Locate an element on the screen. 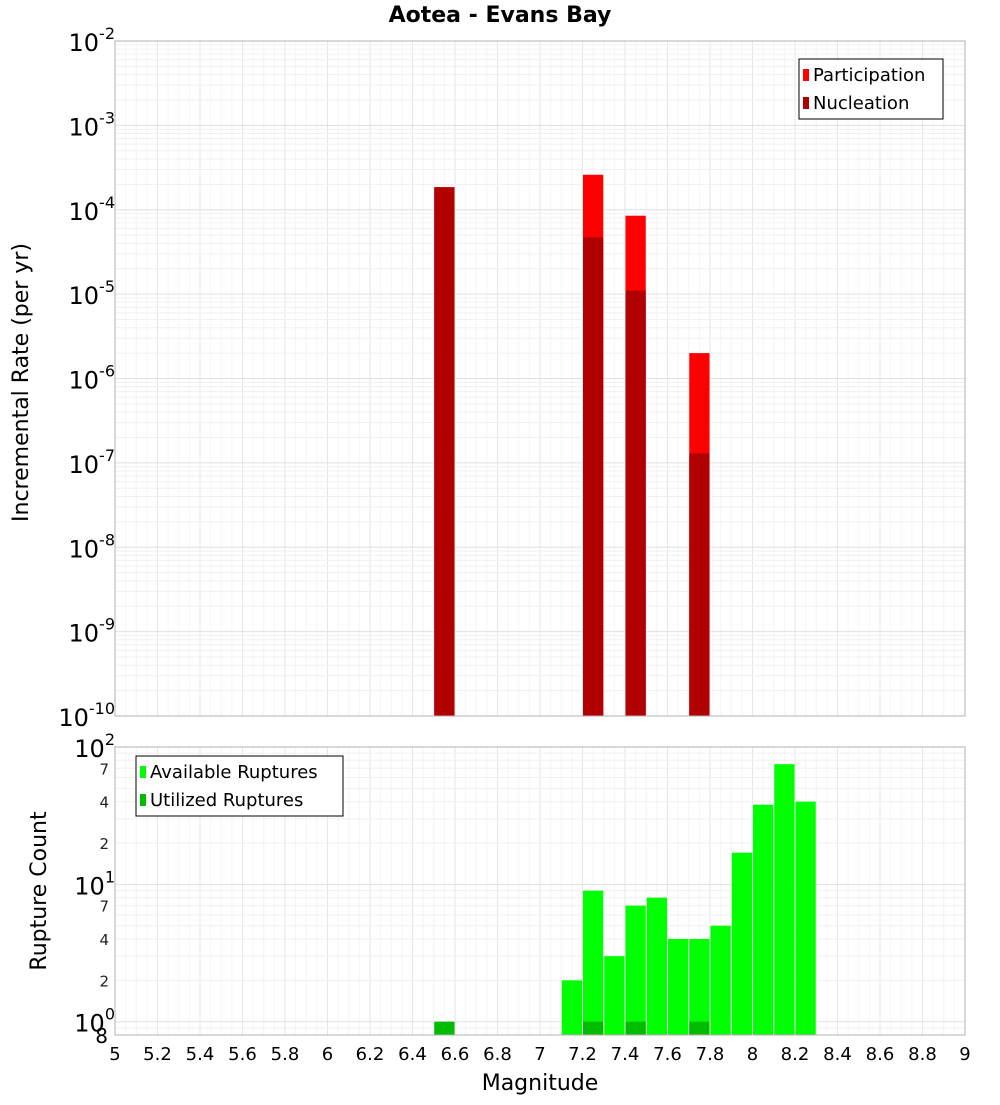  x-tick-label: 5 is located at coordinates (114, 1054).